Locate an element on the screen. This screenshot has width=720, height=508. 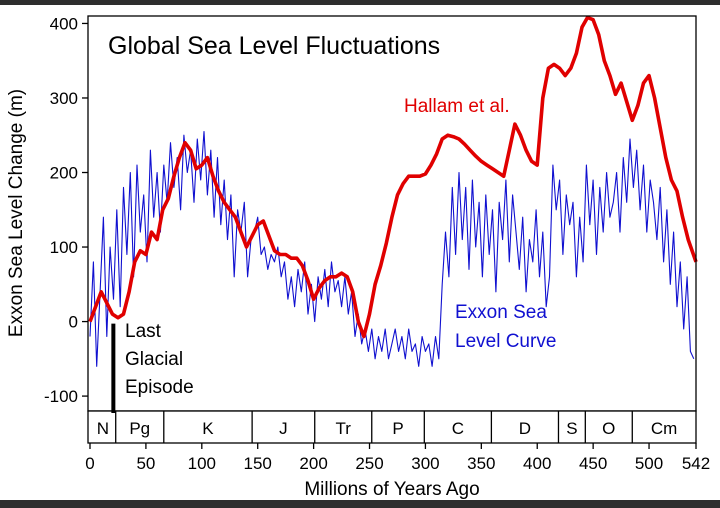
chart-title: Global Sea Level Fluctuations is located at coordinates (274, 46).